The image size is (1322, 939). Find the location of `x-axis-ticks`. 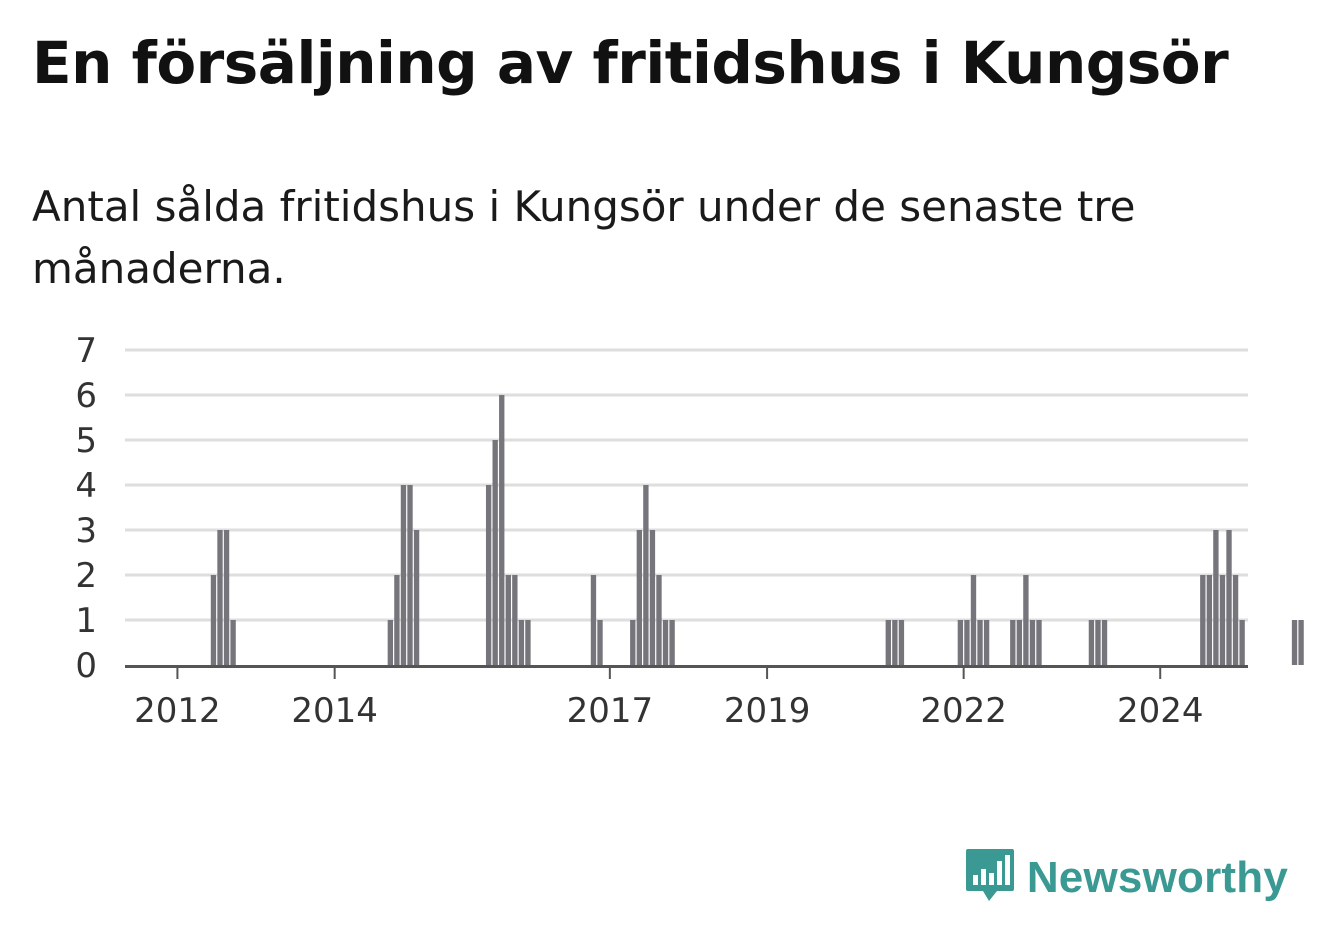

x-axis-ticks is located at coordinates (669, 673).